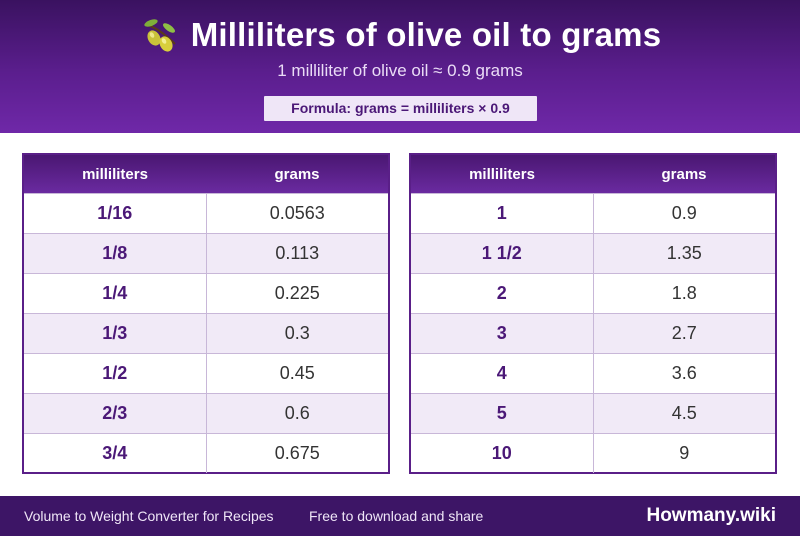  I want to click on table-row: 4 3.6, so click(593, 373).